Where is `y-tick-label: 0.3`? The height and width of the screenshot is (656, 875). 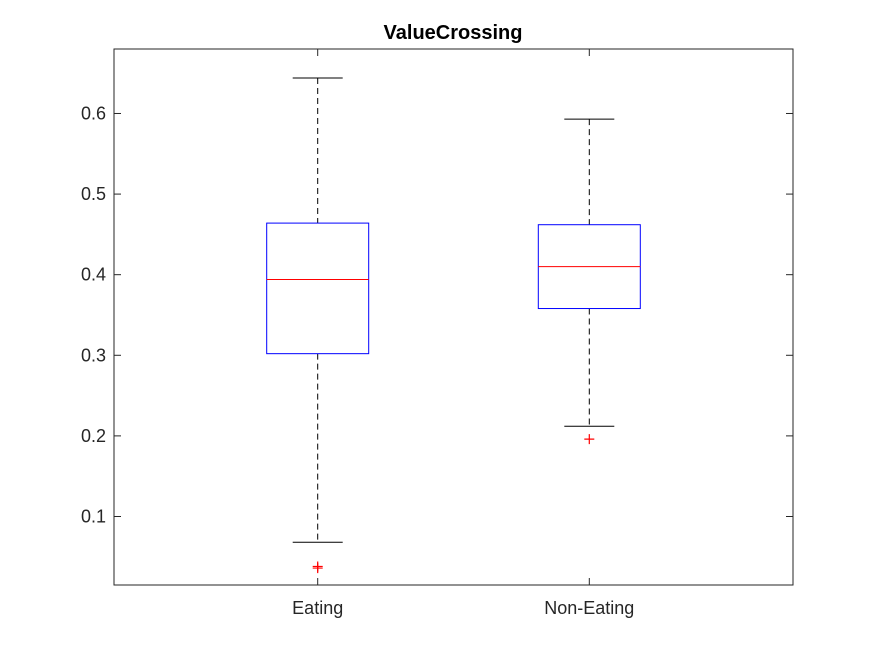
y-tick-label: 0.3 is located at coordinates (93, 355).